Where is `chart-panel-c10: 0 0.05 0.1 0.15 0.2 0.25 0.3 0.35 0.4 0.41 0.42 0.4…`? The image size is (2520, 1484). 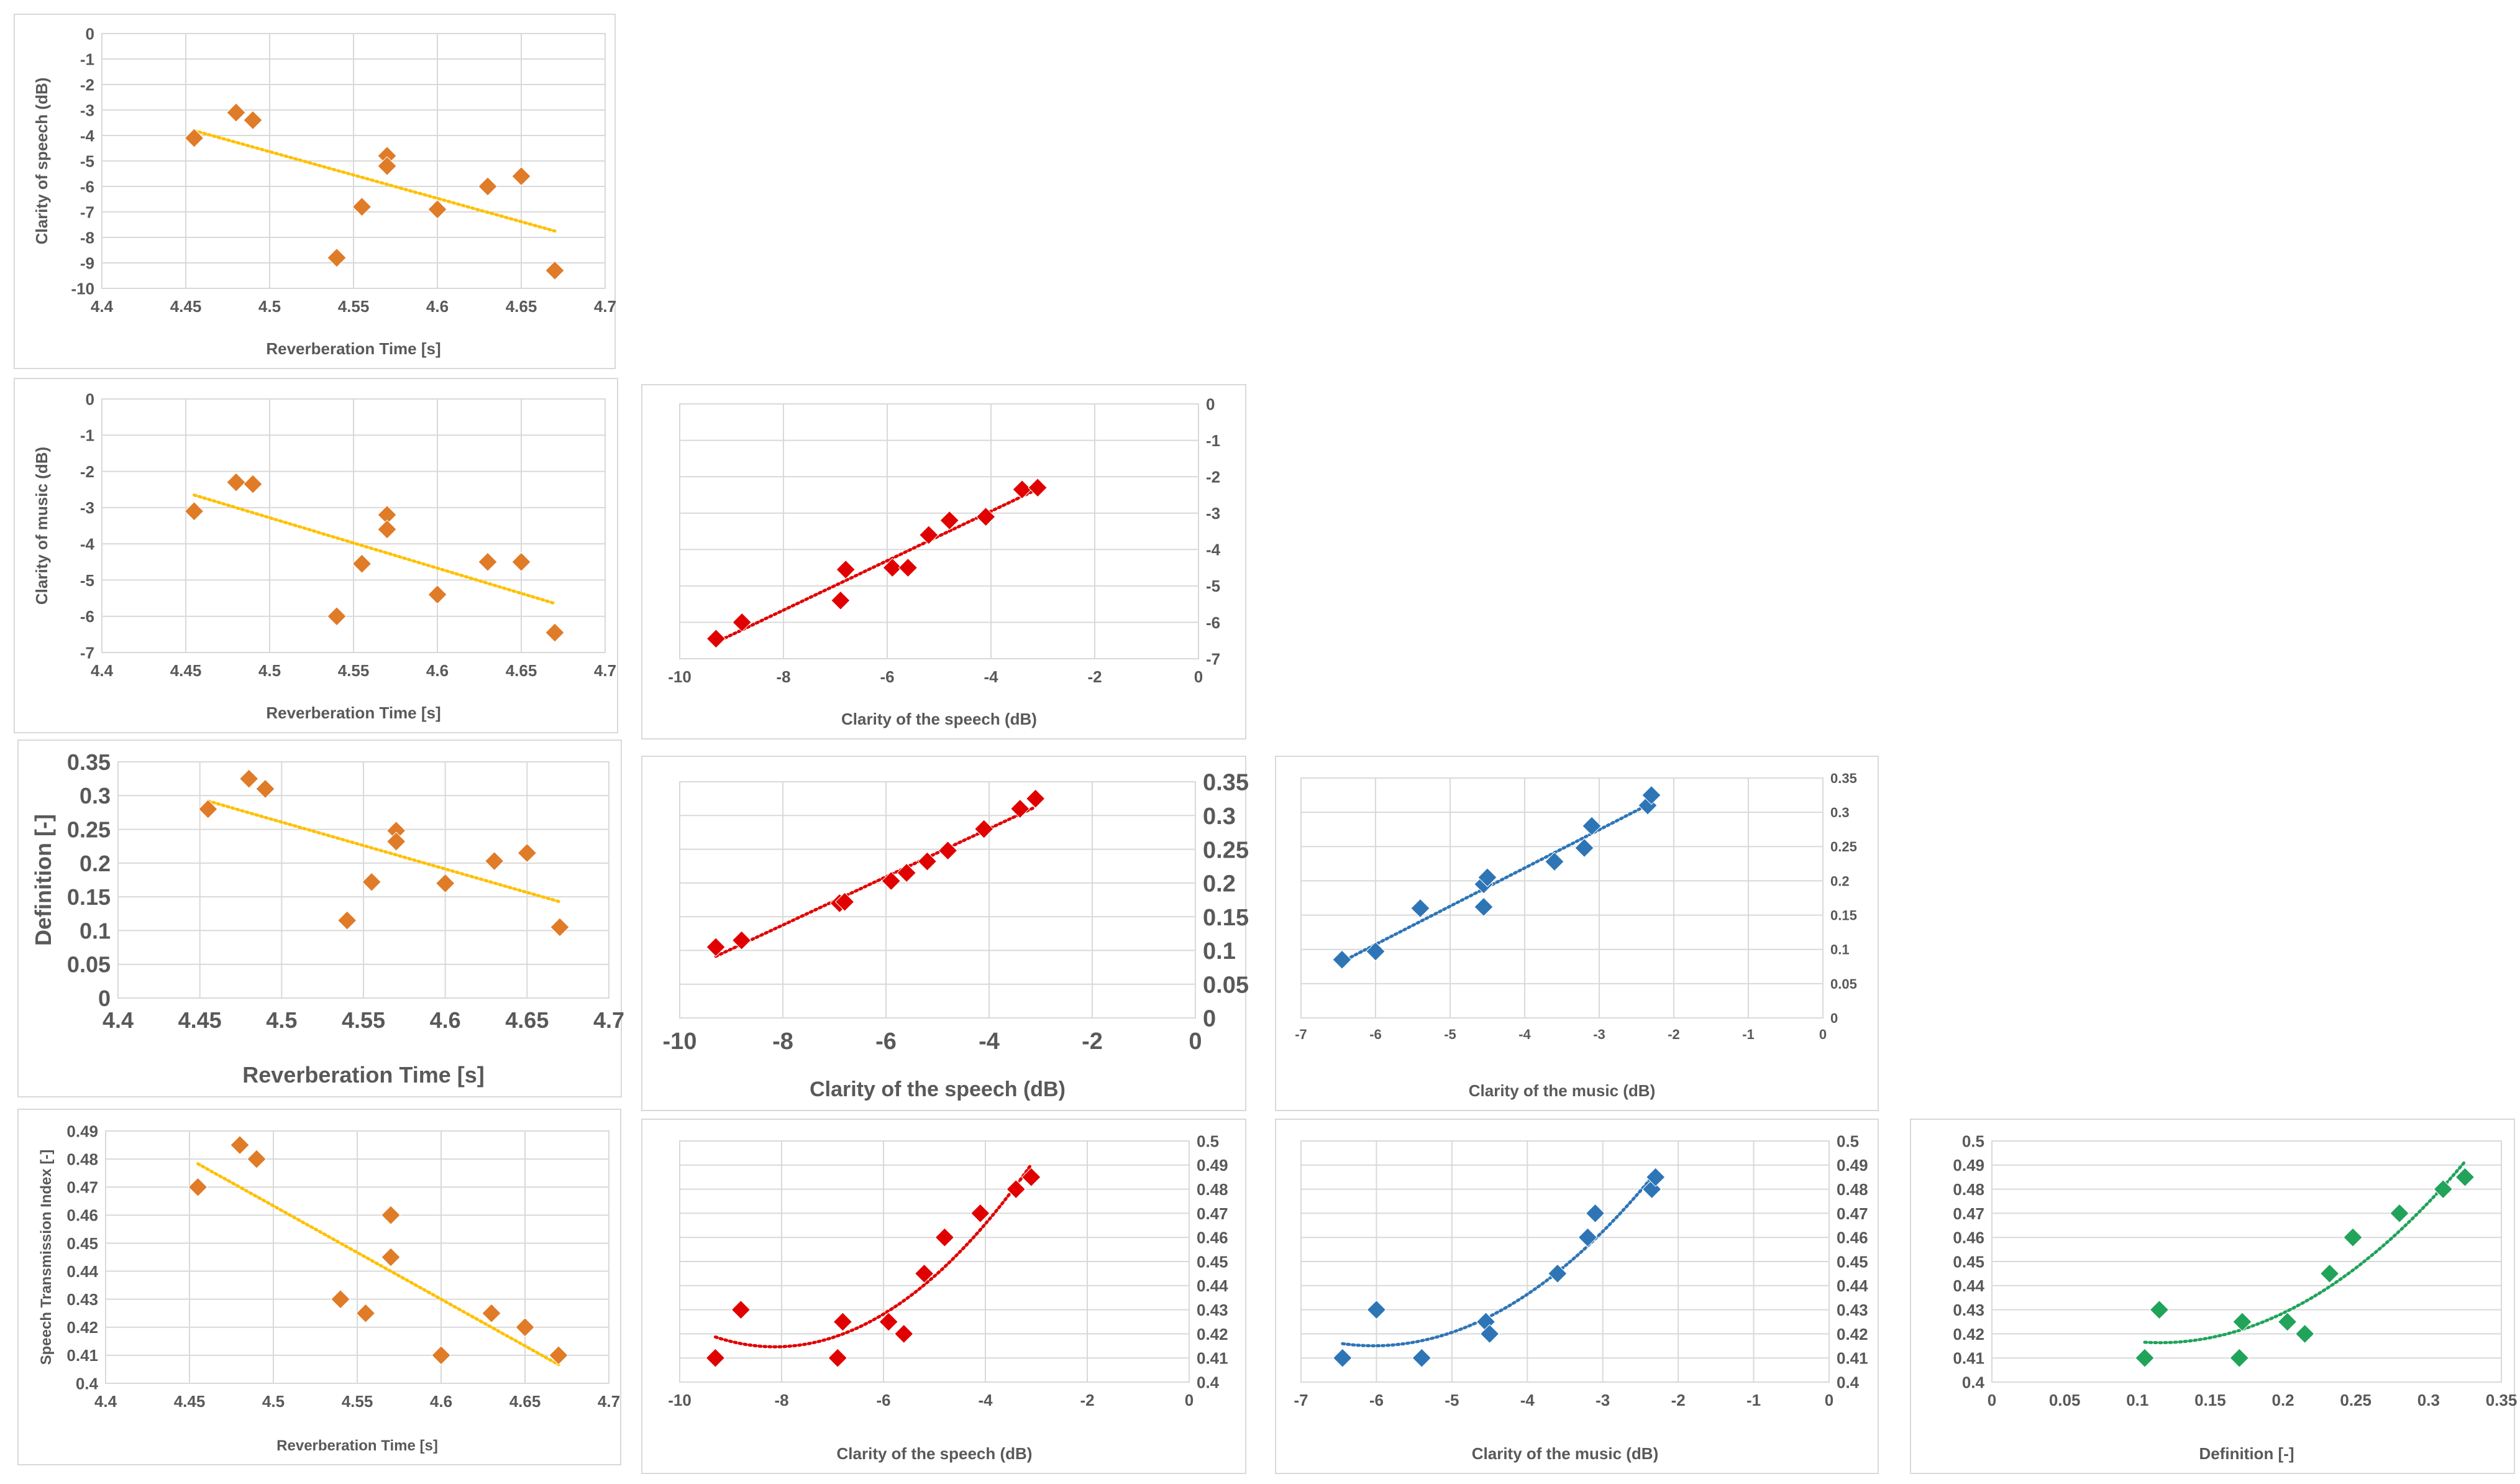
chart-panel-c10: 0 0.05 0.1 0.15 0.2 0.25 0.3 0.35 0.4 0.41 0.42 0.4… is located at coordinates (2214, 1296).